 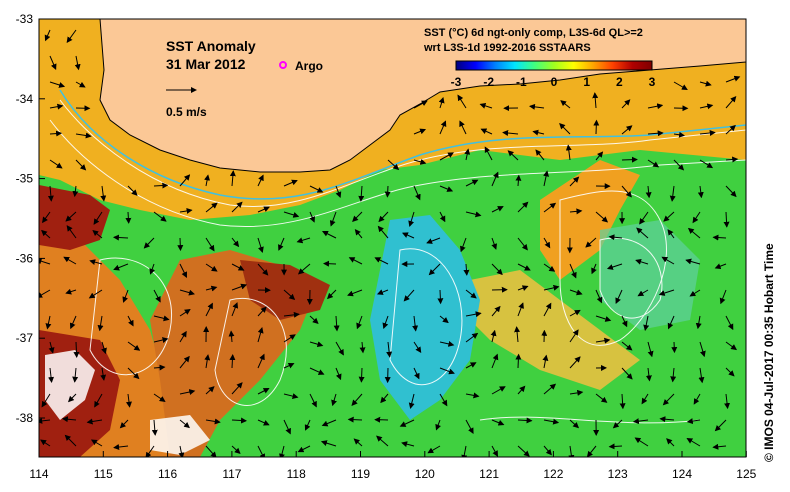 I want to click on colorbar-tick-label: 2, so click(x=619, y=82).